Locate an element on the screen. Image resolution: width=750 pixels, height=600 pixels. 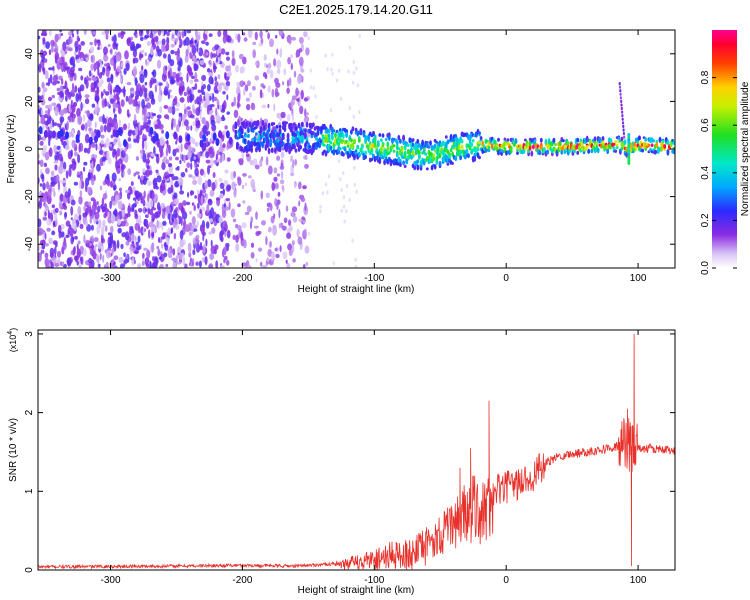
y-tick-label: 1 is located at coordinates (29, 491).